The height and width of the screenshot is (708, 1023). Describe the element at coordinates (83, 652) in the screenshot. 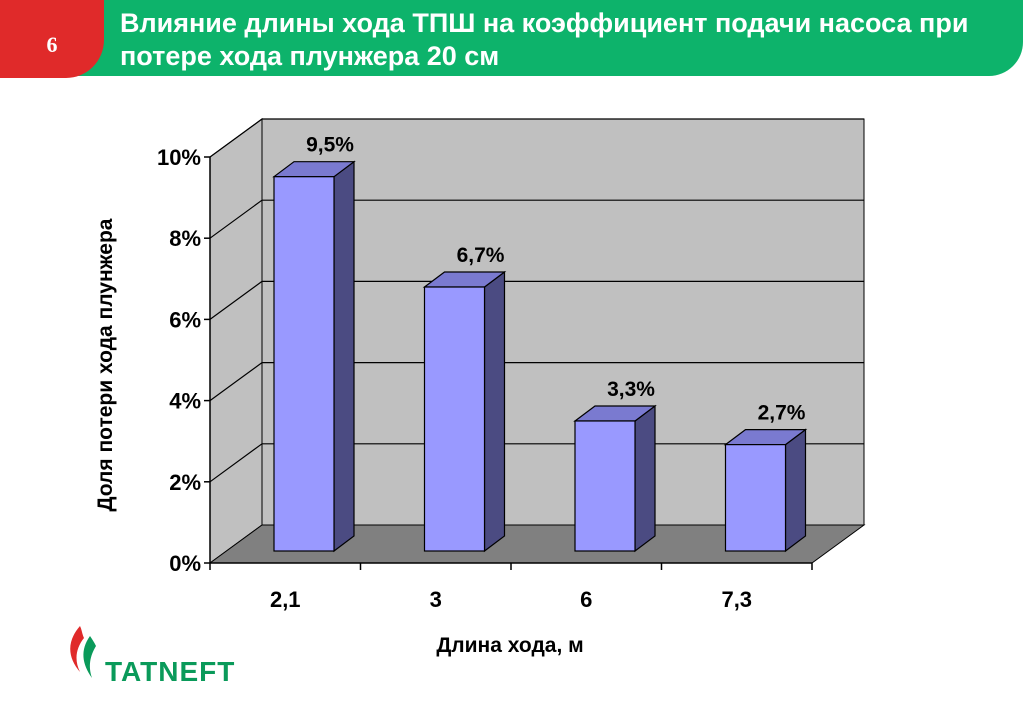

I see `flame-icon` at that location.